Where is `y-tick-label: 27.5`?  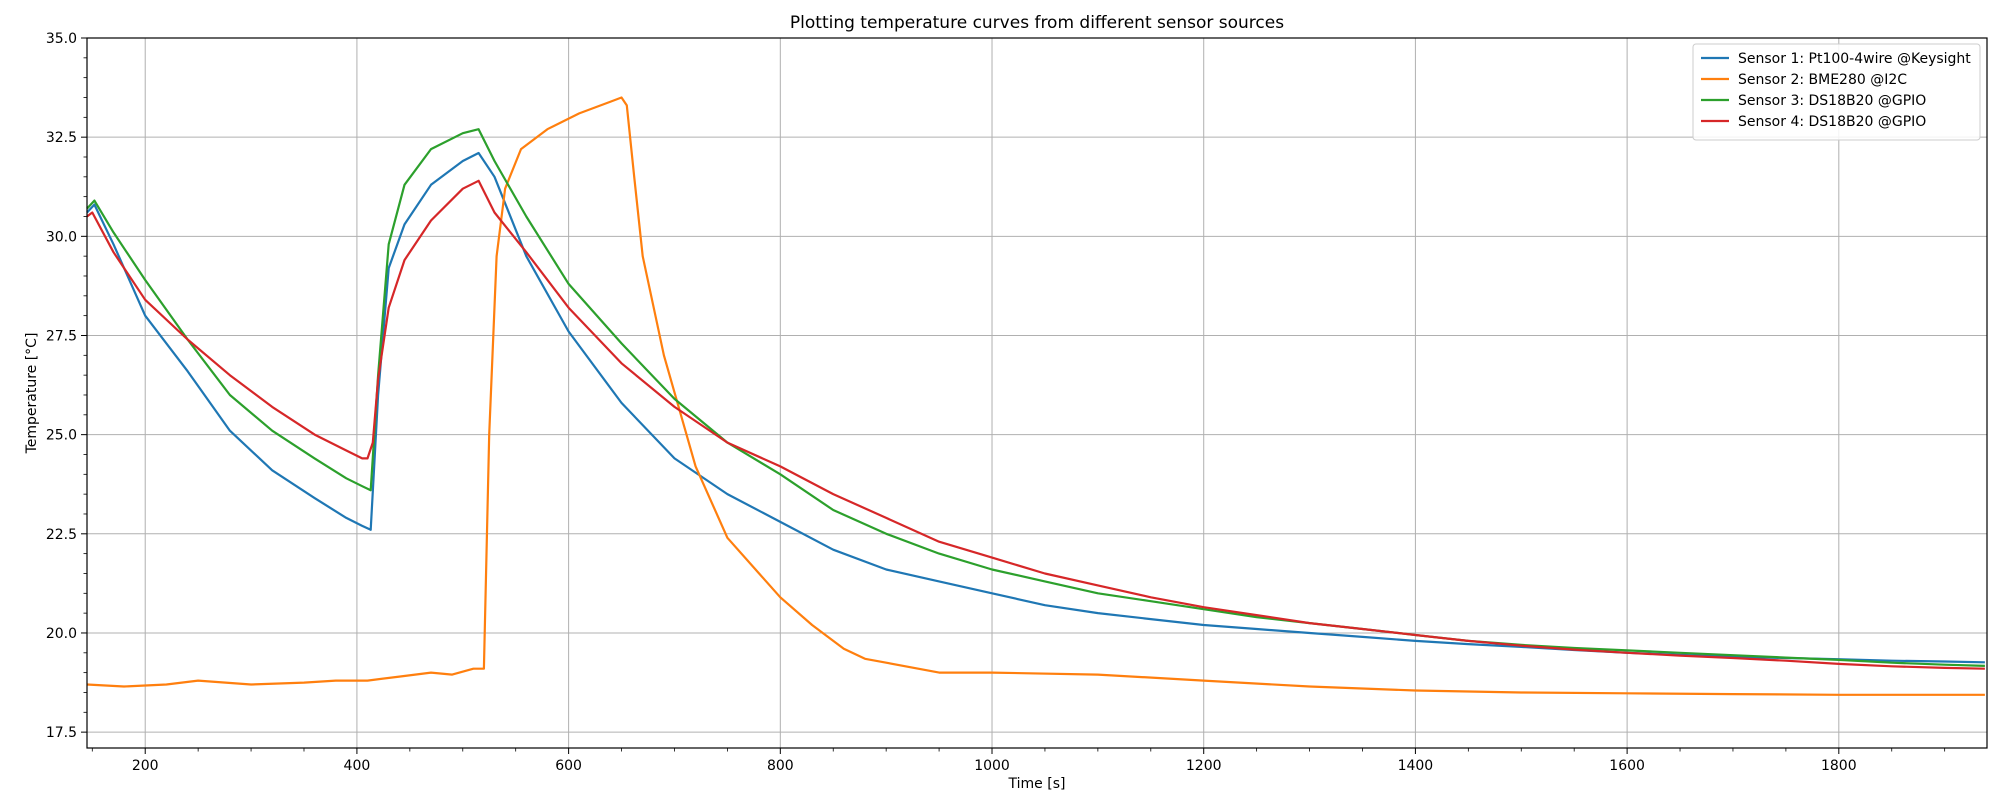
y-tick-label: 27.5 is located at coordinates (61, 336).